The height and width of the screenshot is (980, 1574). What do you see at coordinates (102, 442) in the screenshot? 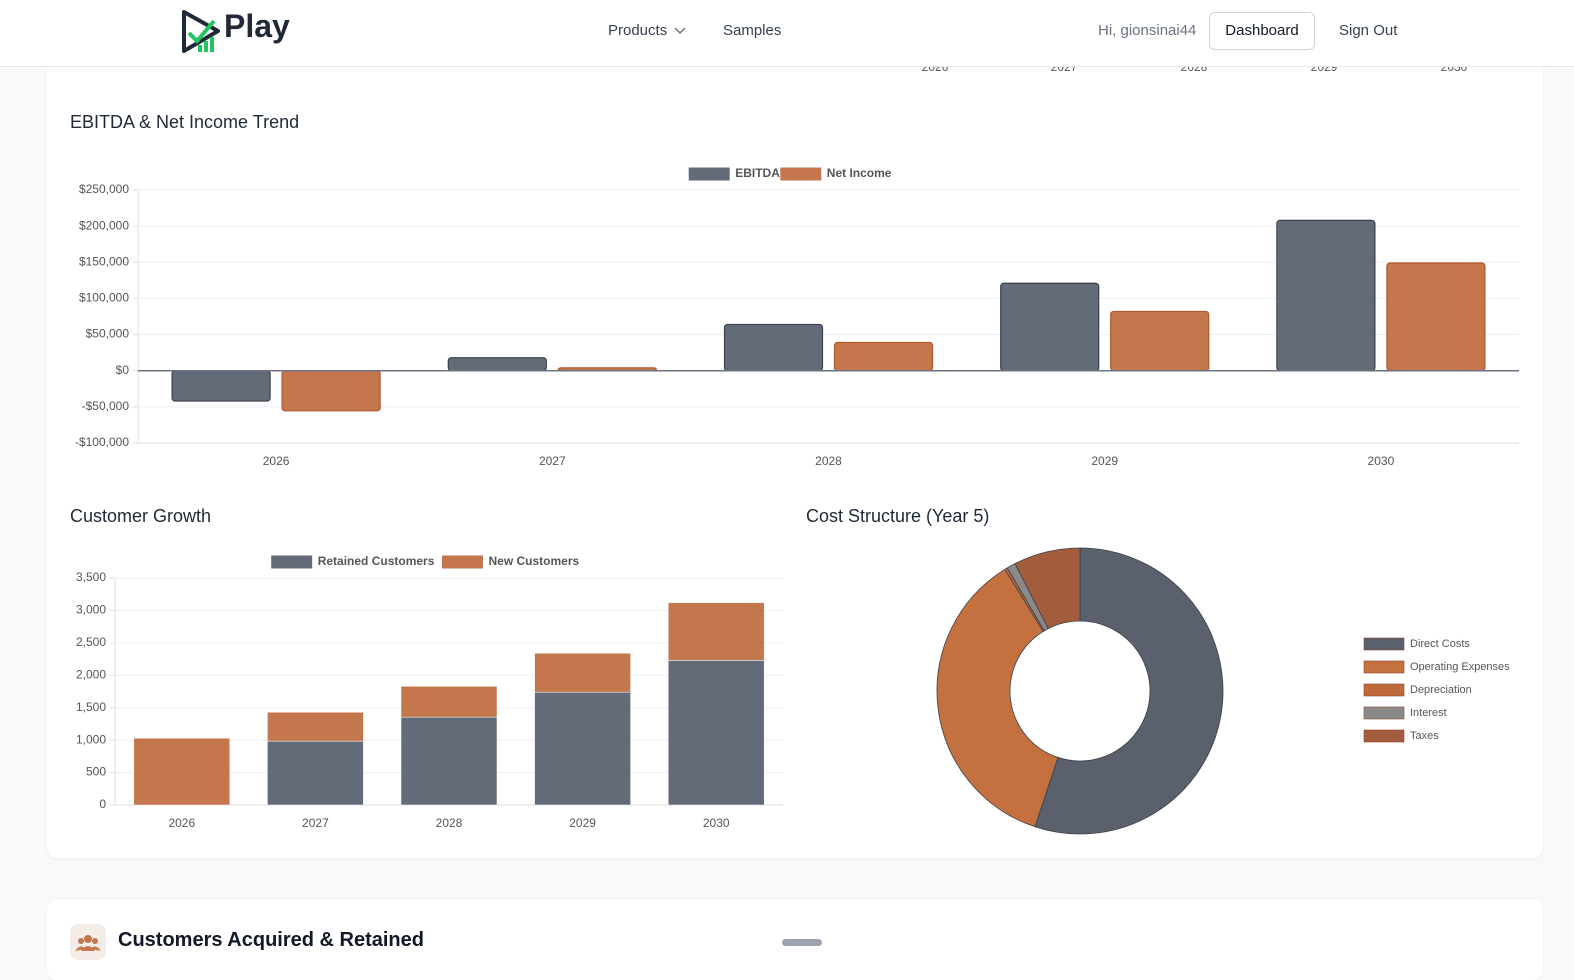
I see `y-tick-label: -$100,000` at bounding box center [102, 442].